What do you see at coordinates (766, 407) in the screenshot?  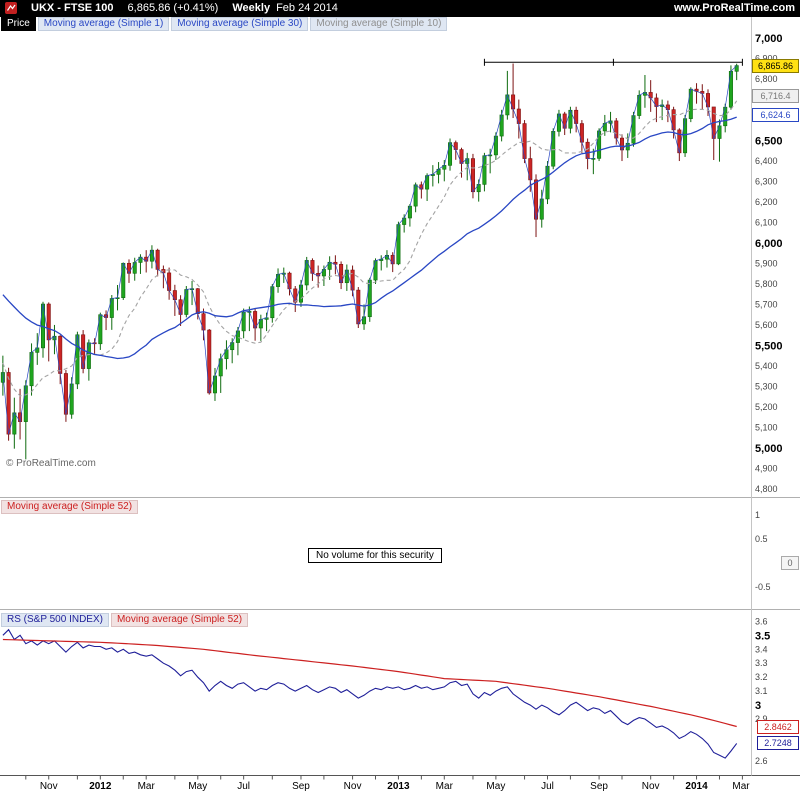 I see `svg-text: 5,200` at bounding box center [766, 407].